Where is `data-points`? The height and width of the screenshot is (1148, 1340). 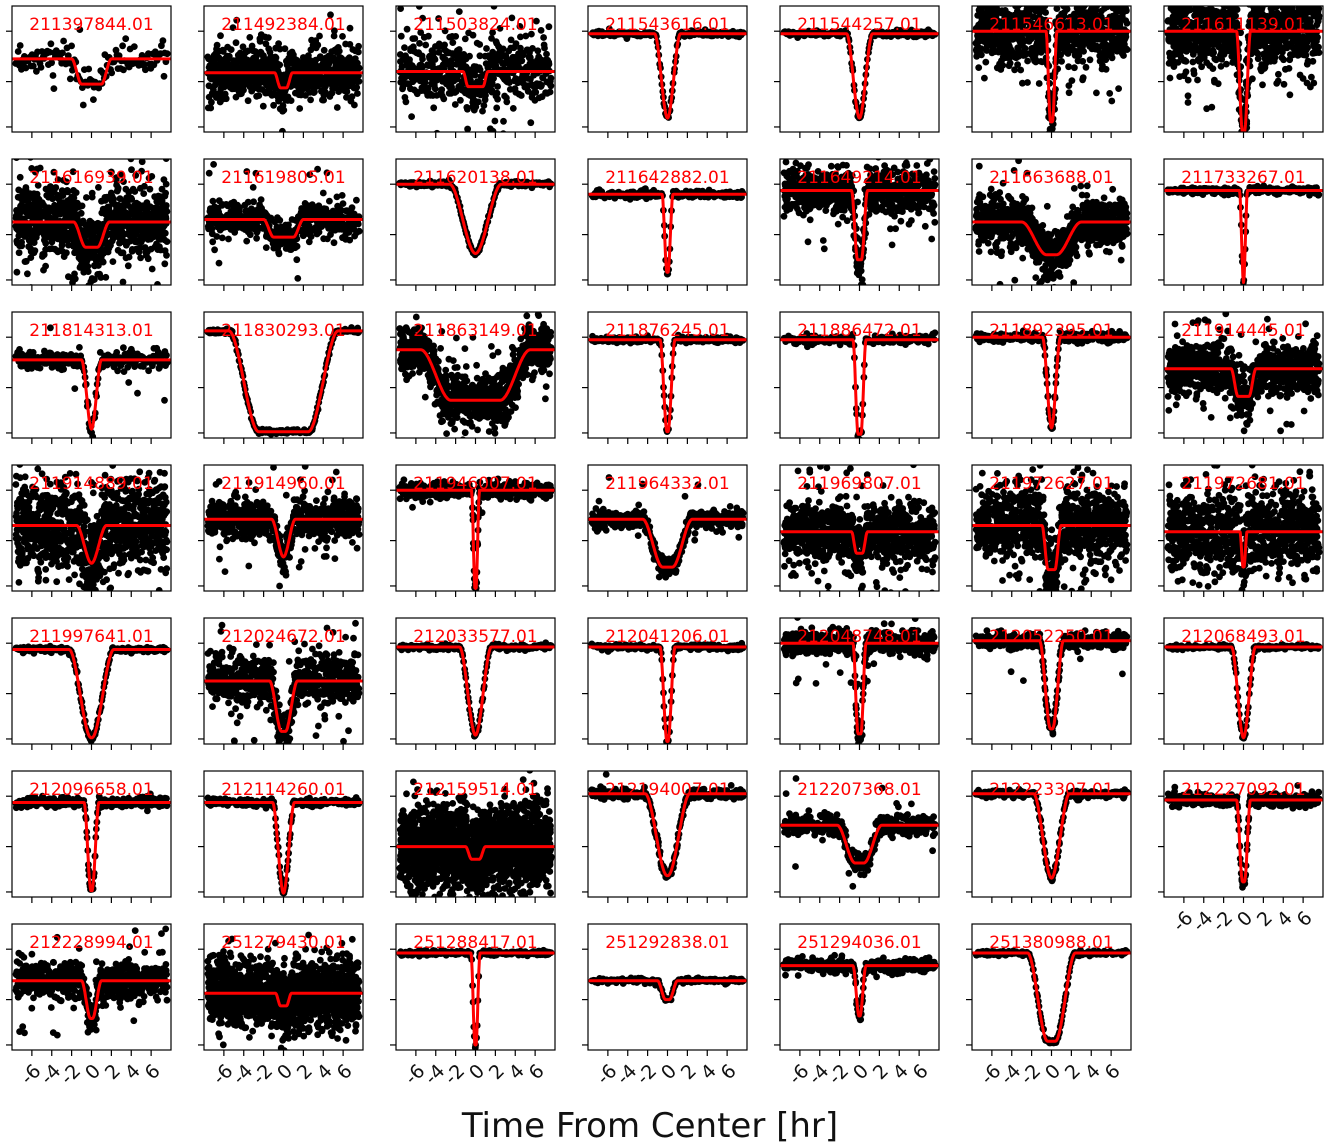
data-points is located at coordinates (1243, 77).